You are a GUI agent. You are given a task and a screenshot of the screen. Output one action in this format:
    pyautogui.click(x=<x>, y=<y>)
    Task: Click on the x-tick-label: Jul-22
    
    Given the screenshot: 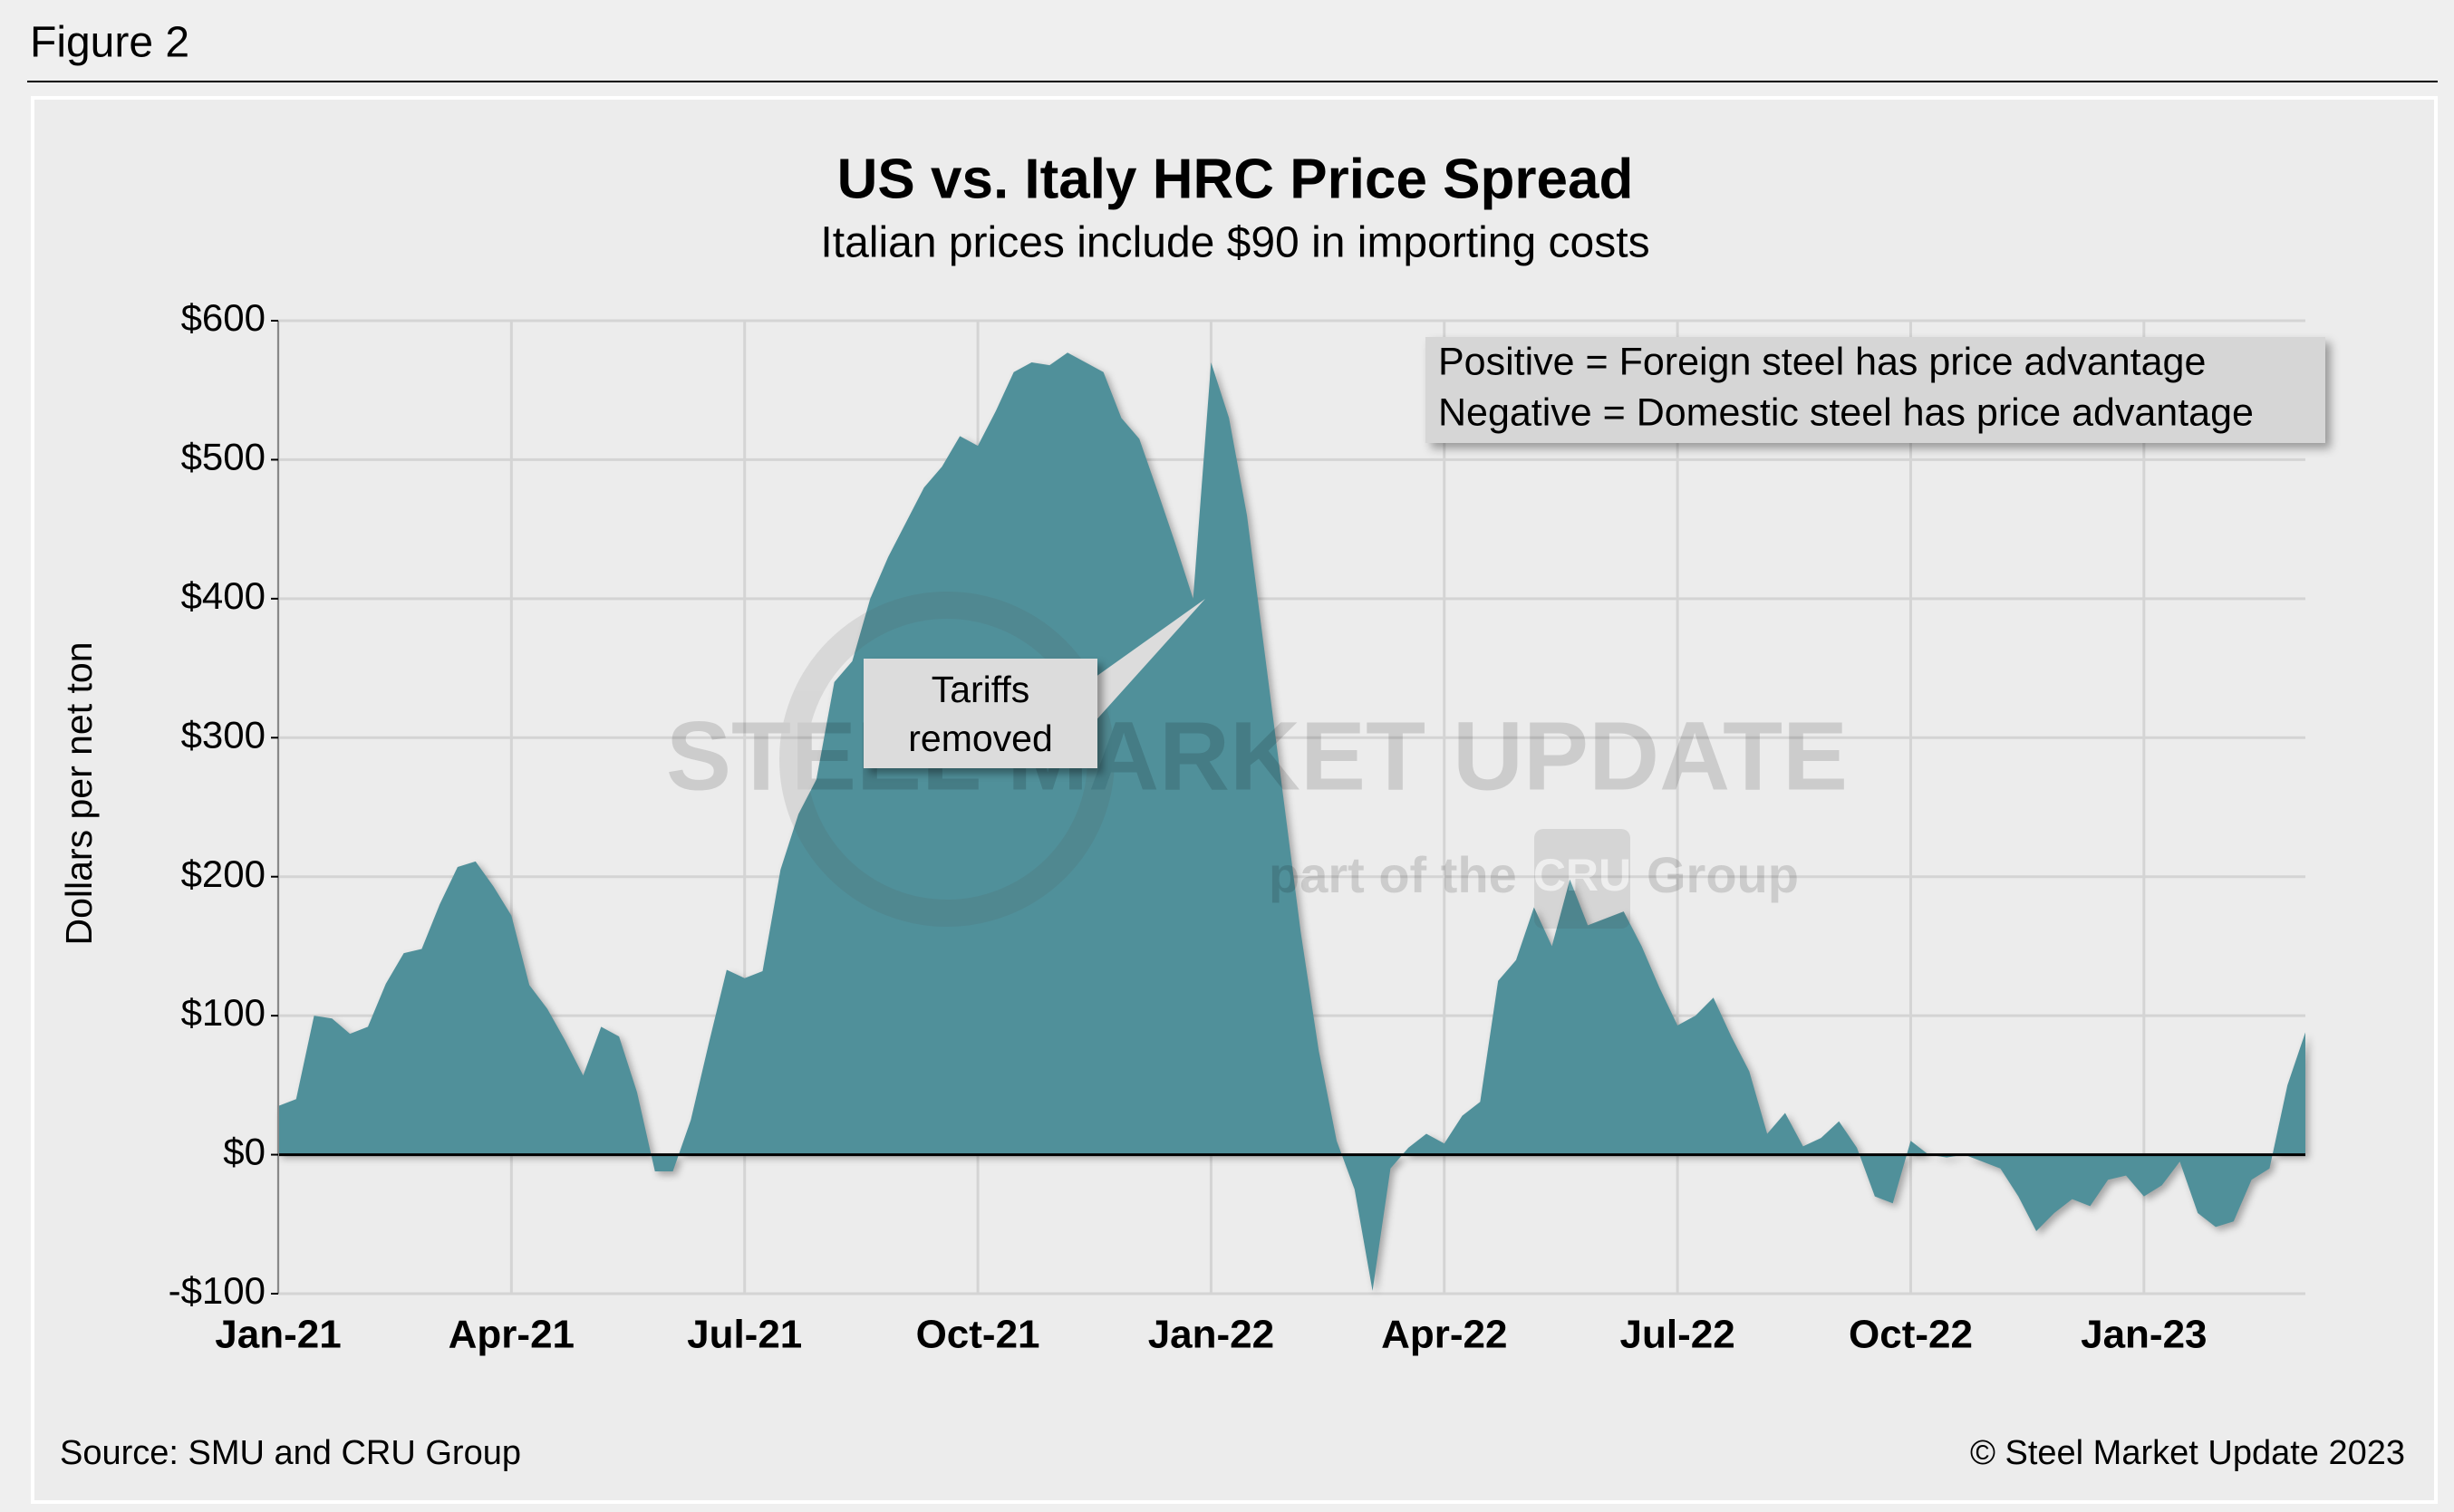 What is the action you would take?
    pyautogui.click(x=1677, y=1335)
    